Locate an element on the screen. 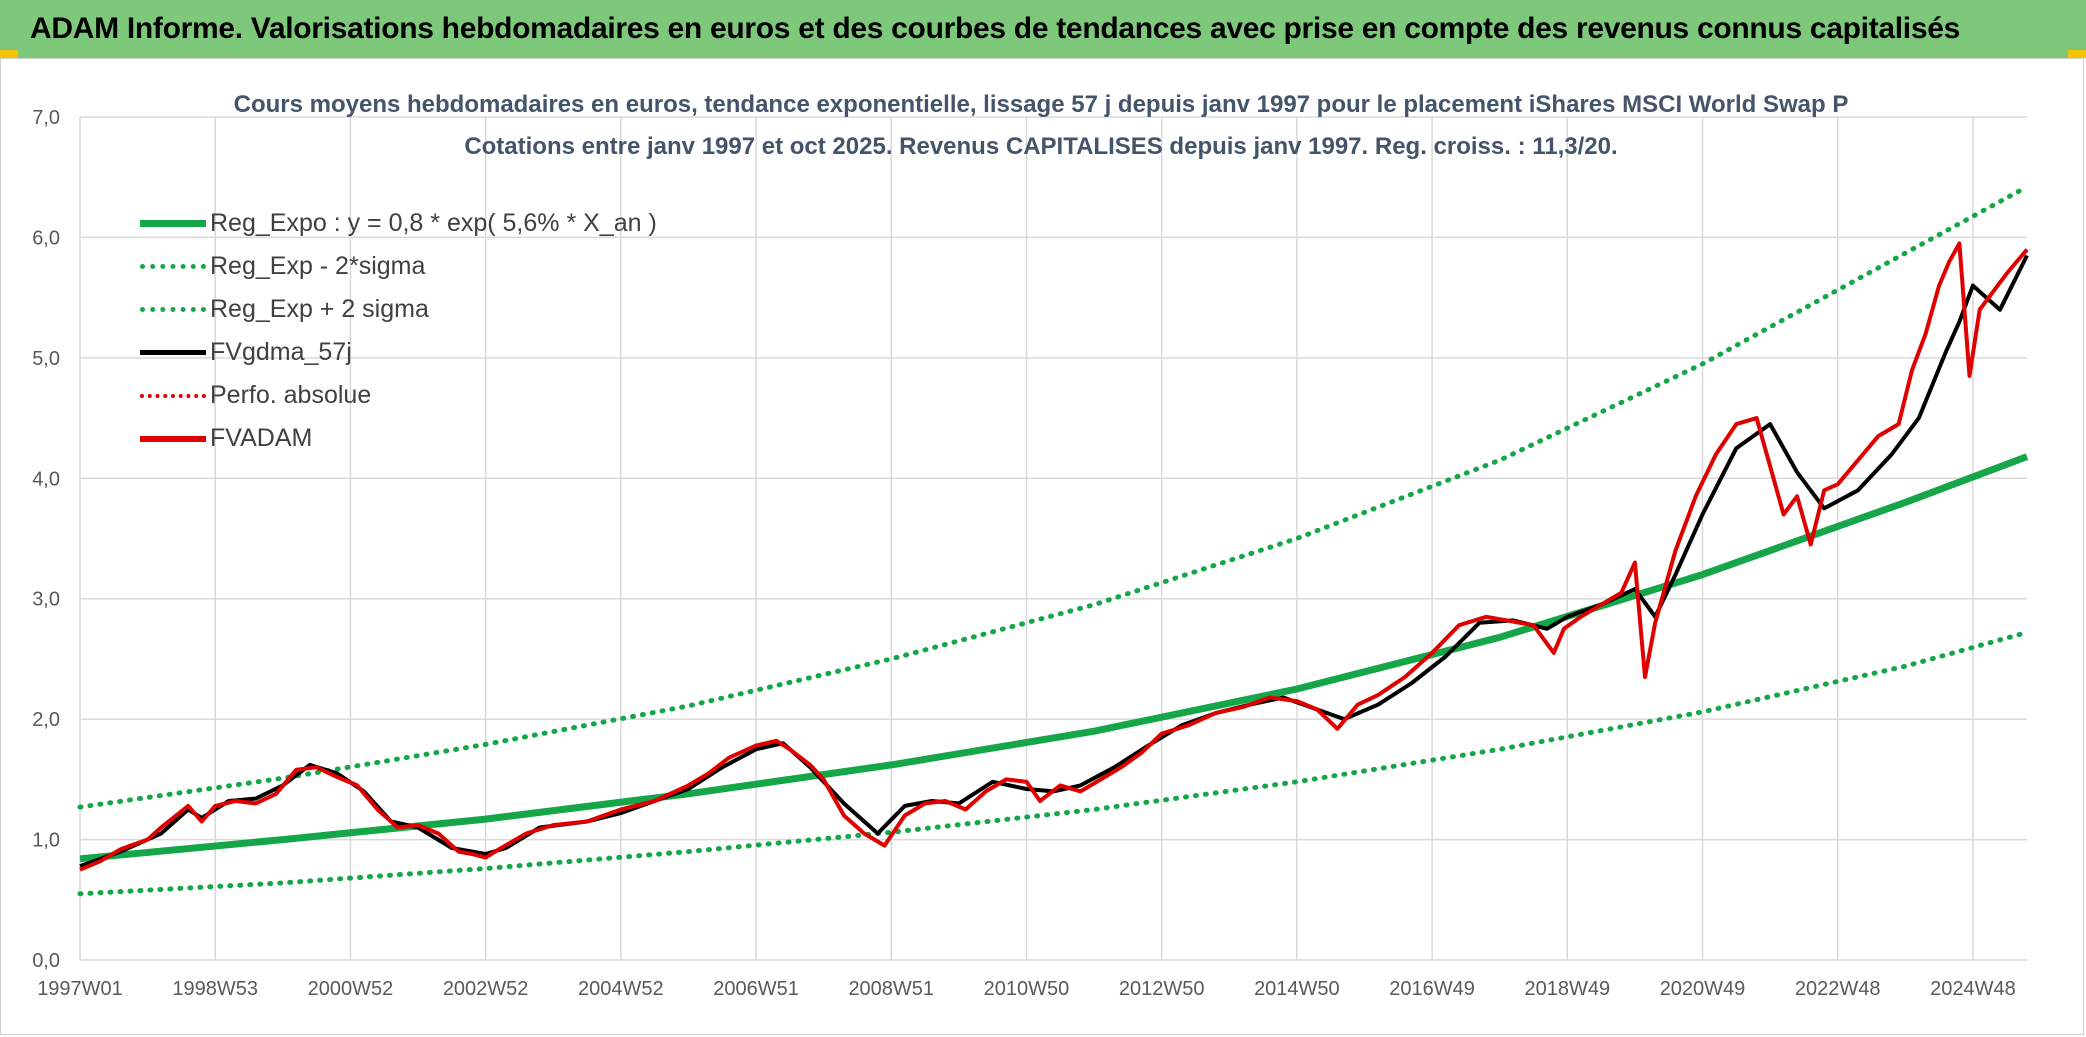  header-accent-left is located at coordinates (9, 54).